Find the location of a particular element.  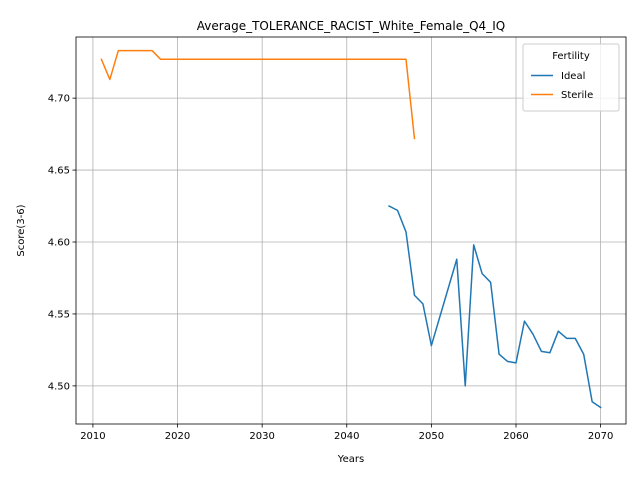

x-tick-label: 2030 is located at coordinates (261, 436).